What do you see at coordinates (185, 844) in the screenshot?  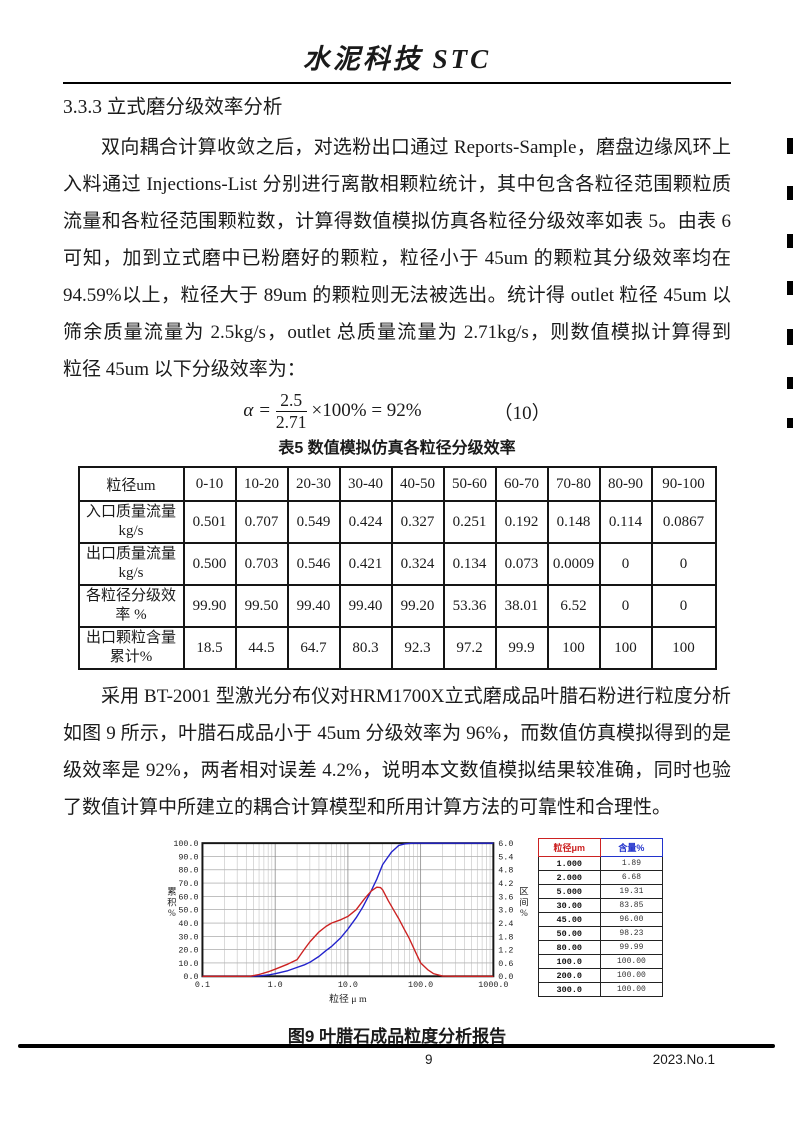 I see `y-axis-tick-left: 100.0` at bounding box center [185, 844].